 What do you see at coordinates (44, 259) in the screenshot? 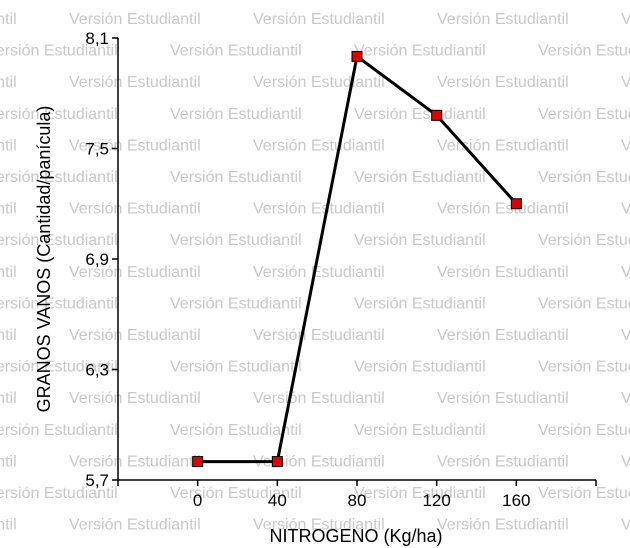
I see `y-axis-title: GRANOS VANOS (Cantidad/panícula)` at bounding box center [44, 259].